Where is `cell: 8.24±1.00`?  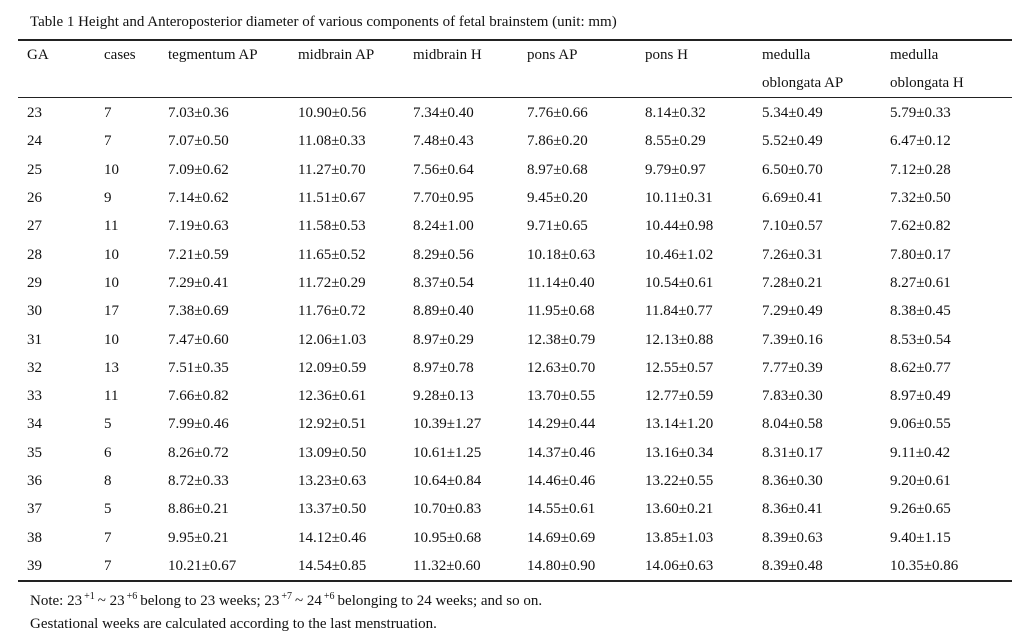 cell: 8.24±1.00 is located at coordinates (443, 226).